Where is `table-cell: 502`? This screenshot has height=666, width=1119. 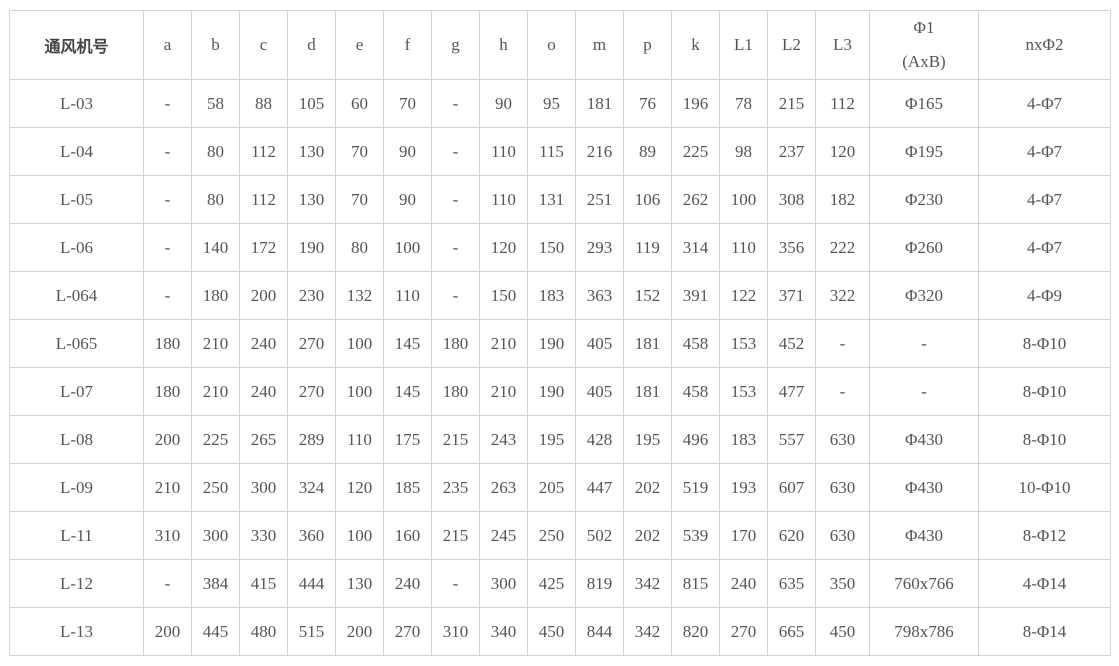
table-cell: 502 is located at coordinates (599, 535).